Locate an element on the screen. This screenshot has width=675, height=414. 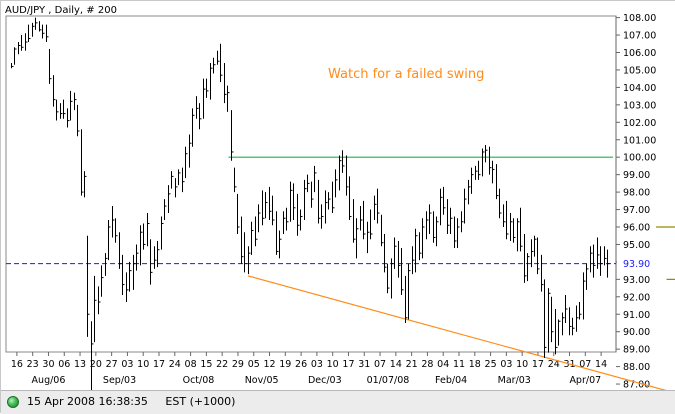
y-tick-label: 108.00 is located at coordinates (639, 18).